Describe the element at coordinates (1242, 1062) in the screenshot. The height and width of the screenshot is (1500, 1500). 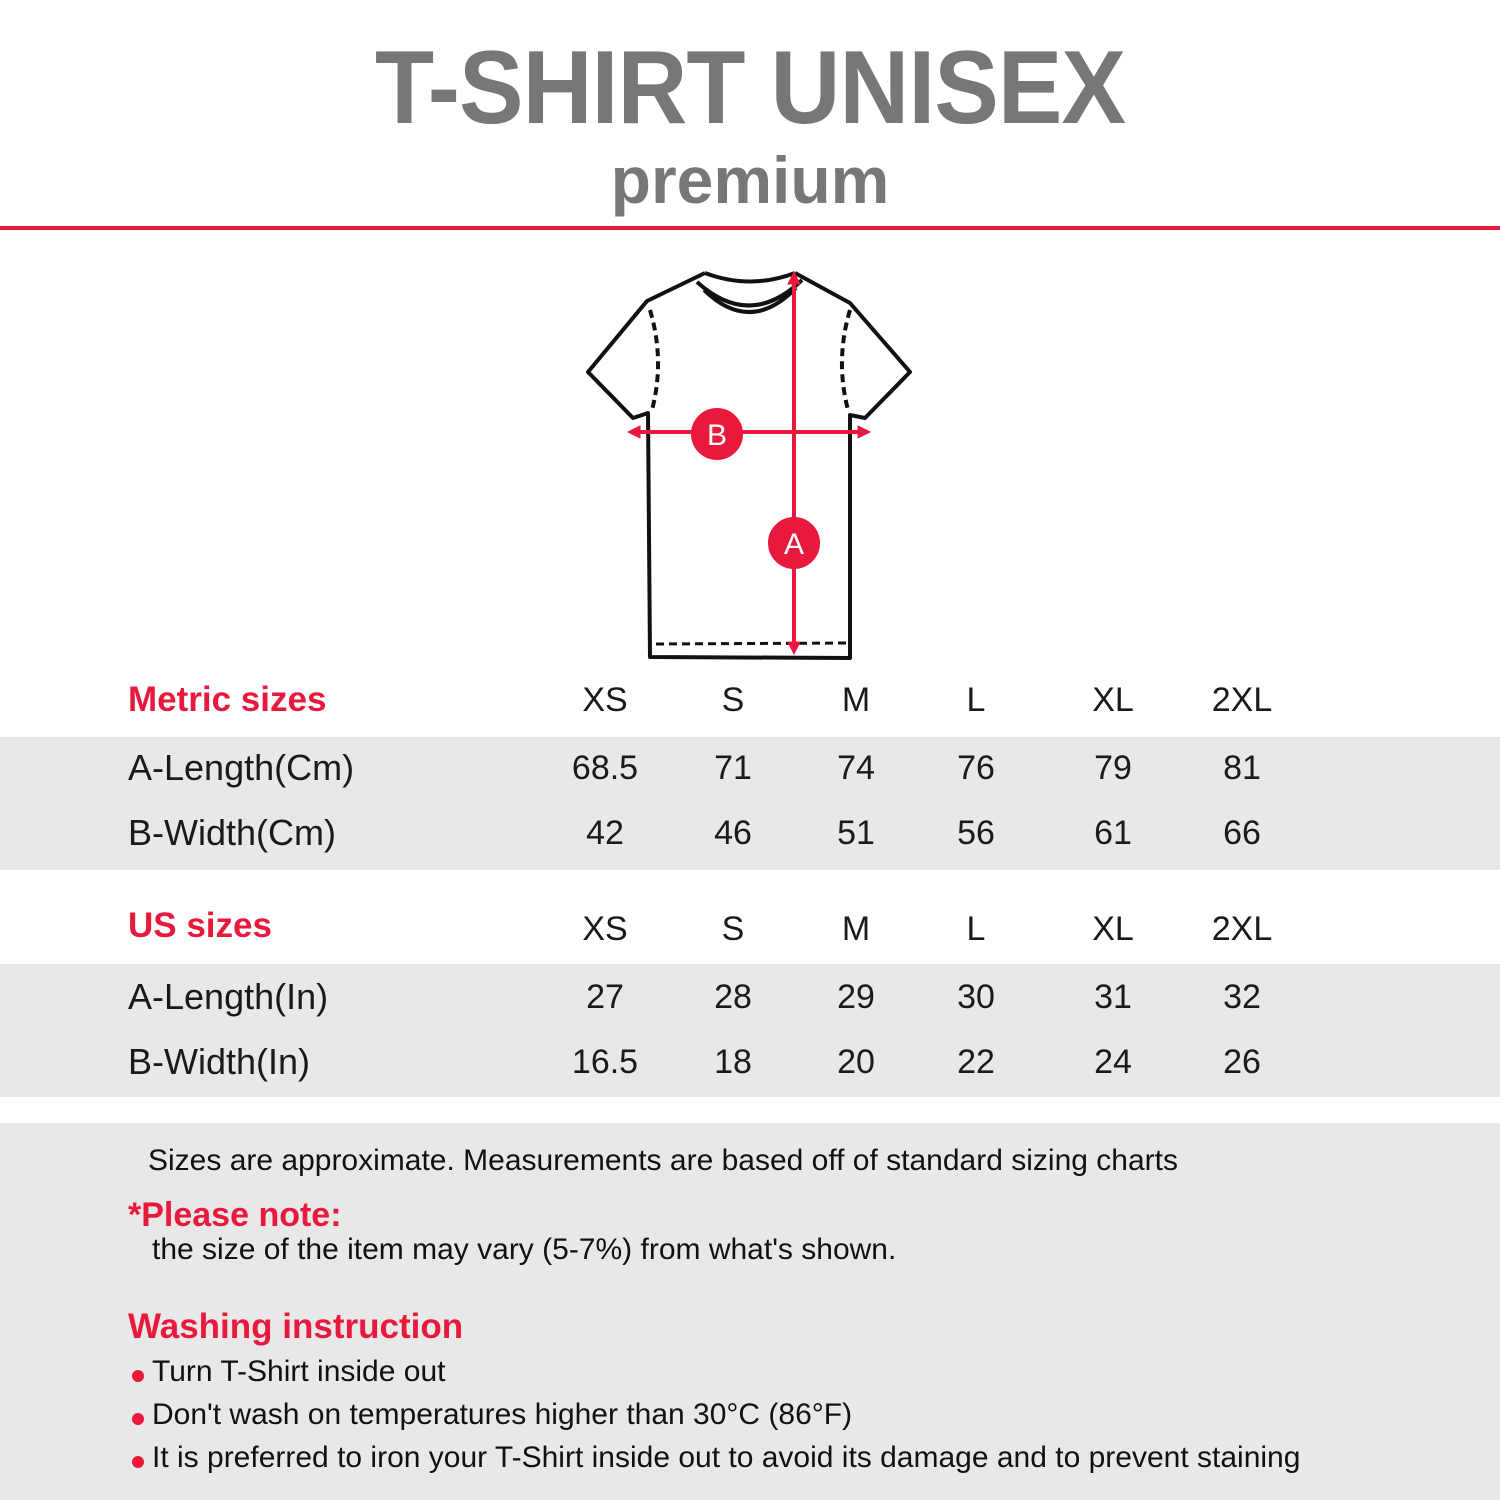
I see `measurement-cell: 26` at that location.